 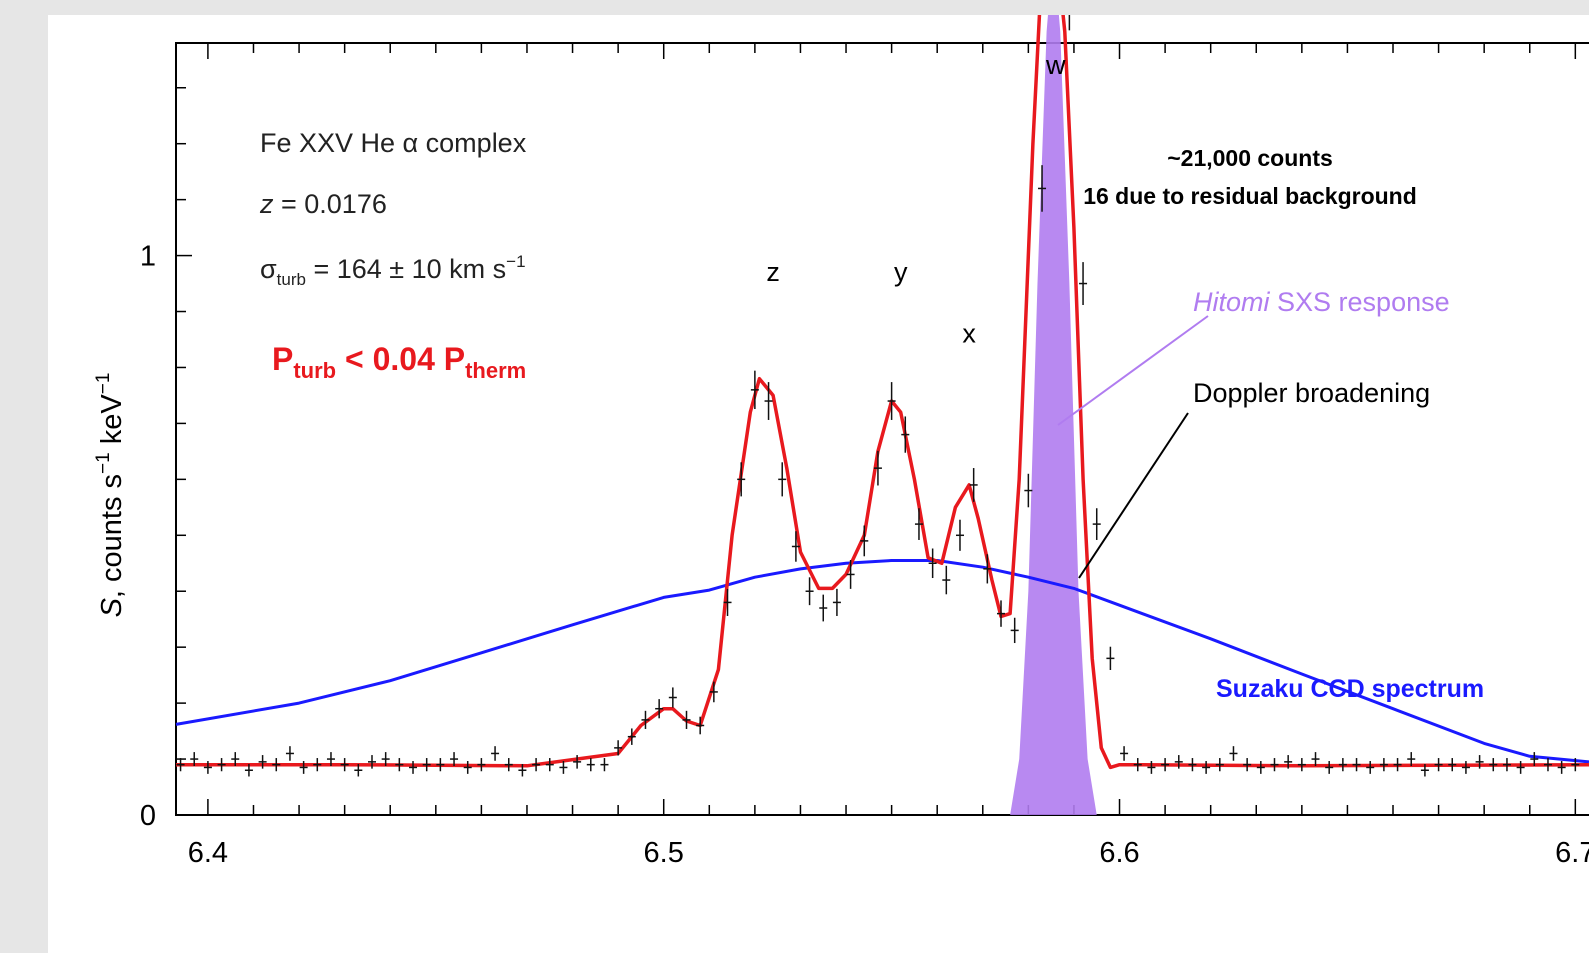 What do you see at coordinates (1053, 415) in the screenshot?
I see `hitomi-response-area` at bounding box center [1053, 415].